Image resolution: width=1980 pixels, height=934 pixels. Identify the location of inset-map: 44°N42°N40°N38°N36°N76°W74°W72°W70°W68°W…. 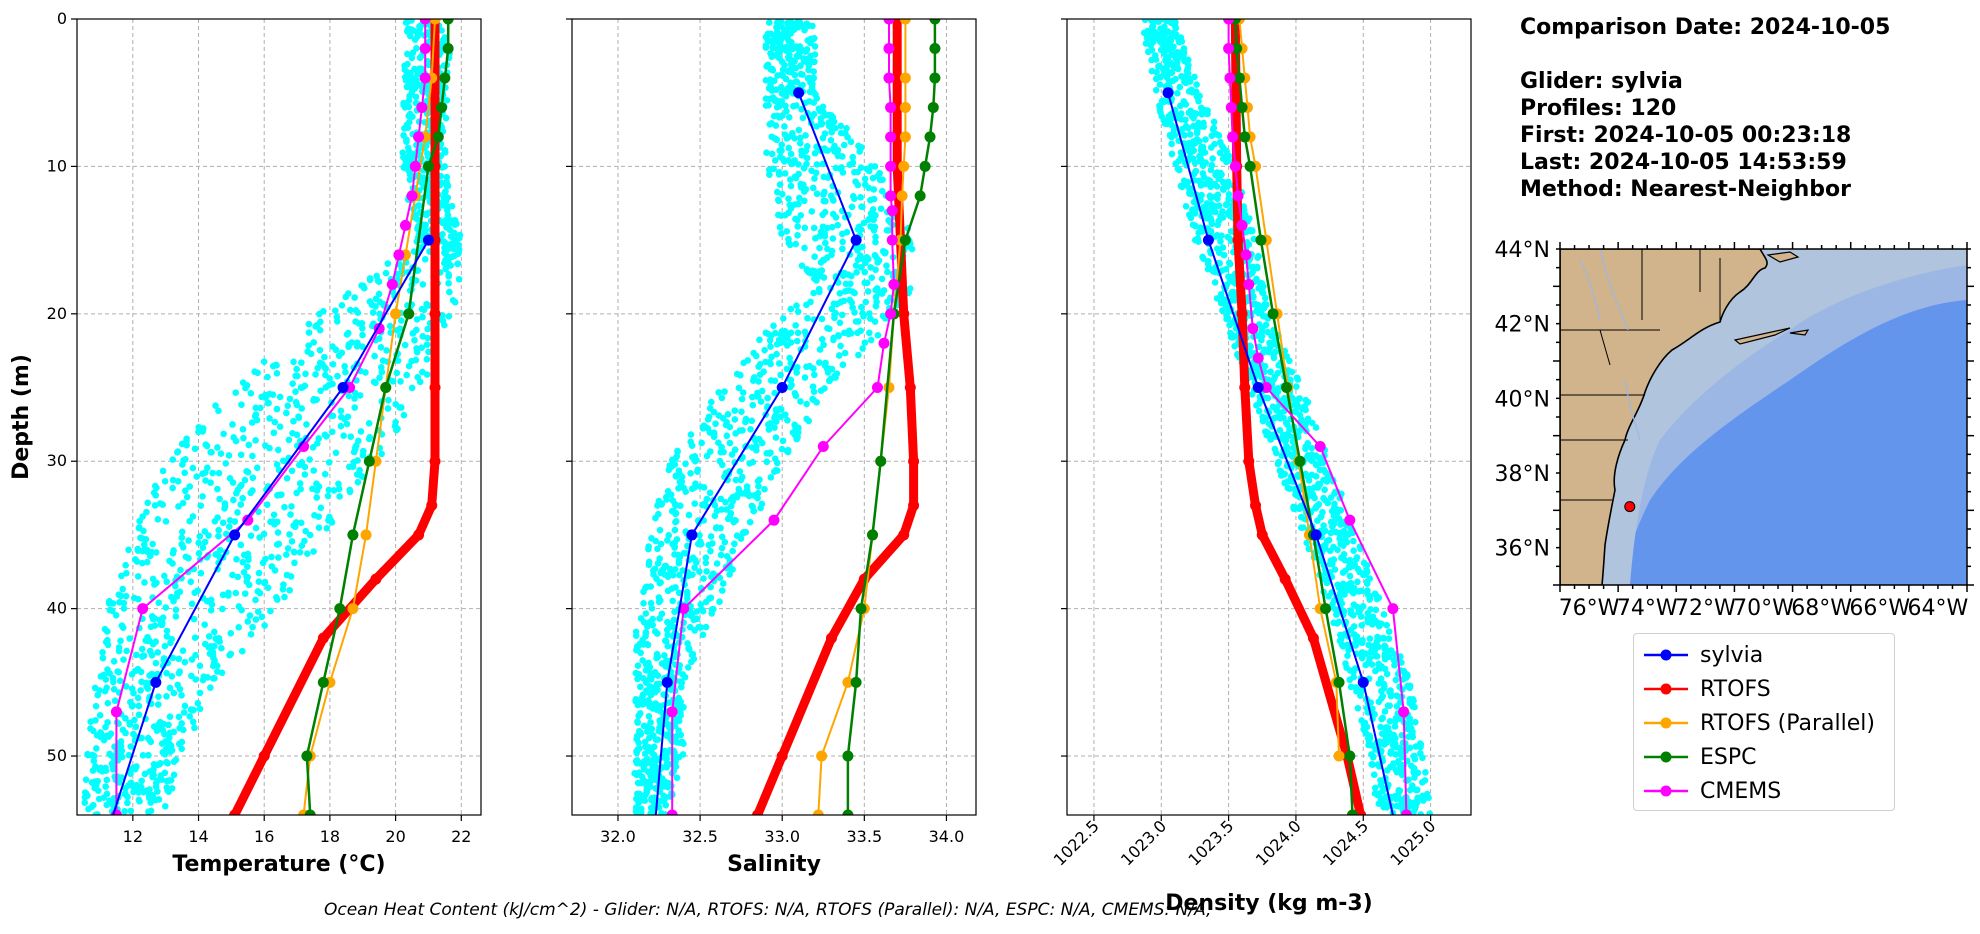
(1734, 429).